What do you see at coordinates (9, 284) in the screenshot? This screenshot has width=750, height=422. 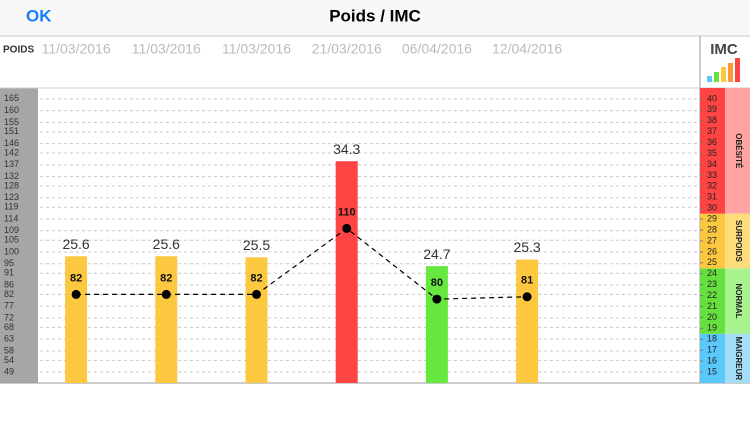 I see `y-tick-label: 86` at bounding box center [9, 284].